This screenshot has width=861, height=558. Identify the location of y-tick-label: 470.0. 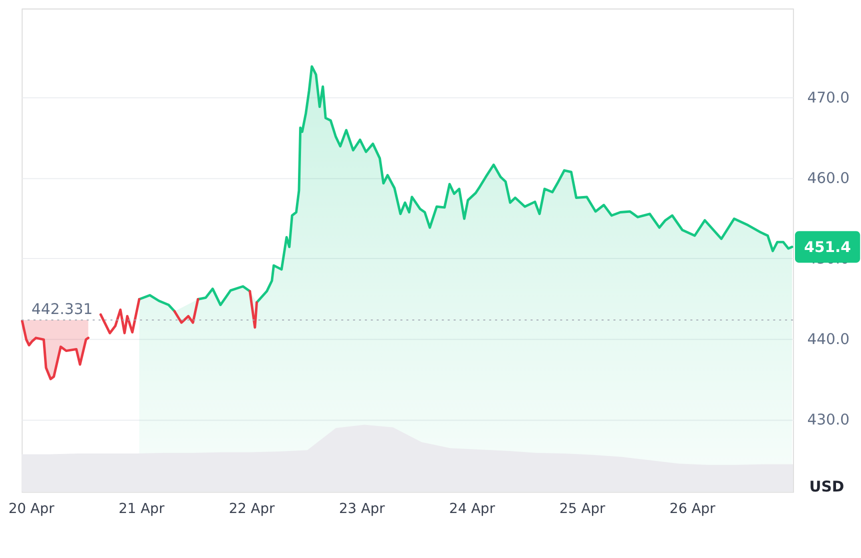
(828, 98).